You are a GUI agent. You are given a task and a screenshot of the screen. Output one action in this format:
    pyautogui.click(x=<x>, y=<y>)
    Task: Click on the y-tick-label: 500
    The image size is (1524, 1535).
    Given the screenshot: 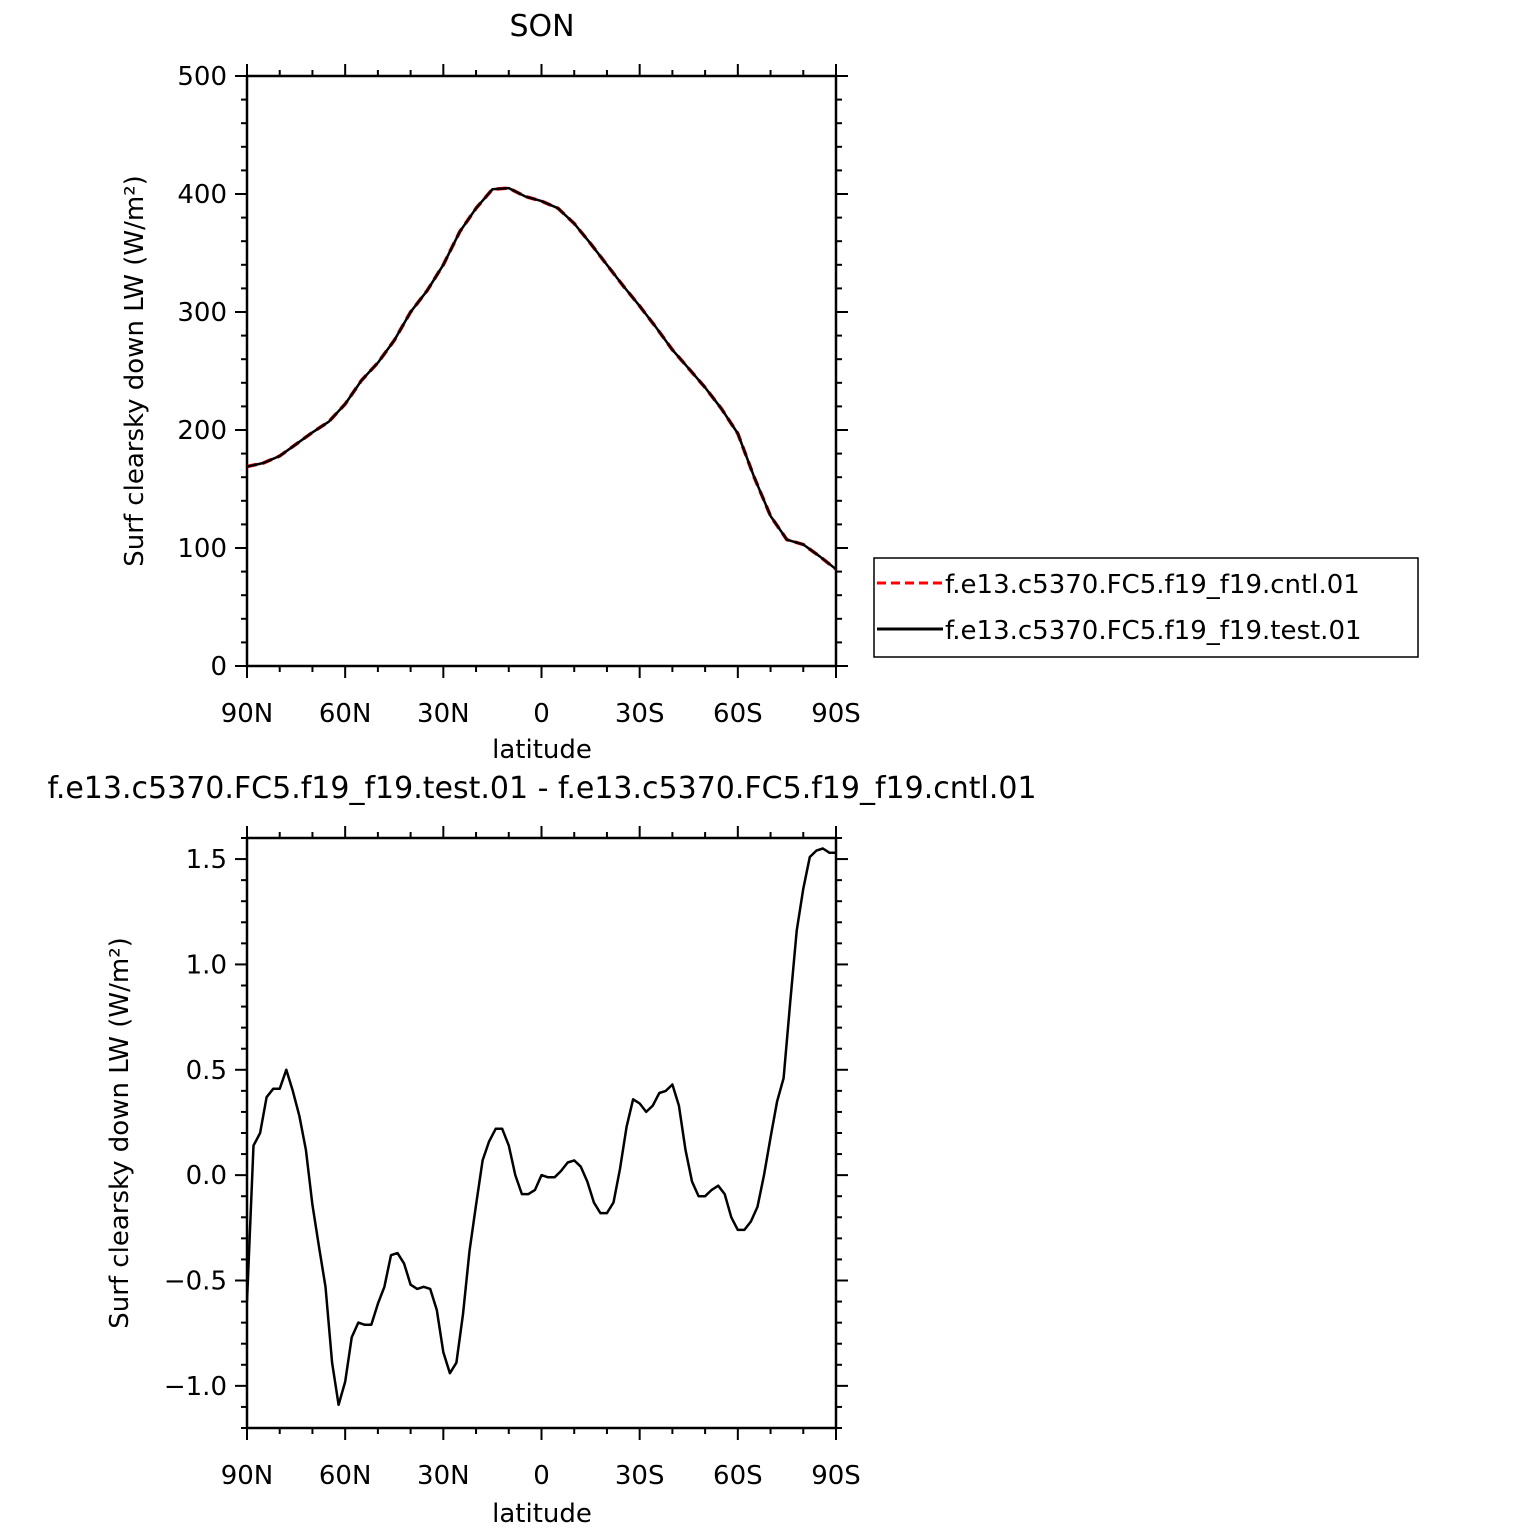 What is the action you would take?
    pyautogui.click(x=202, y=77)
    